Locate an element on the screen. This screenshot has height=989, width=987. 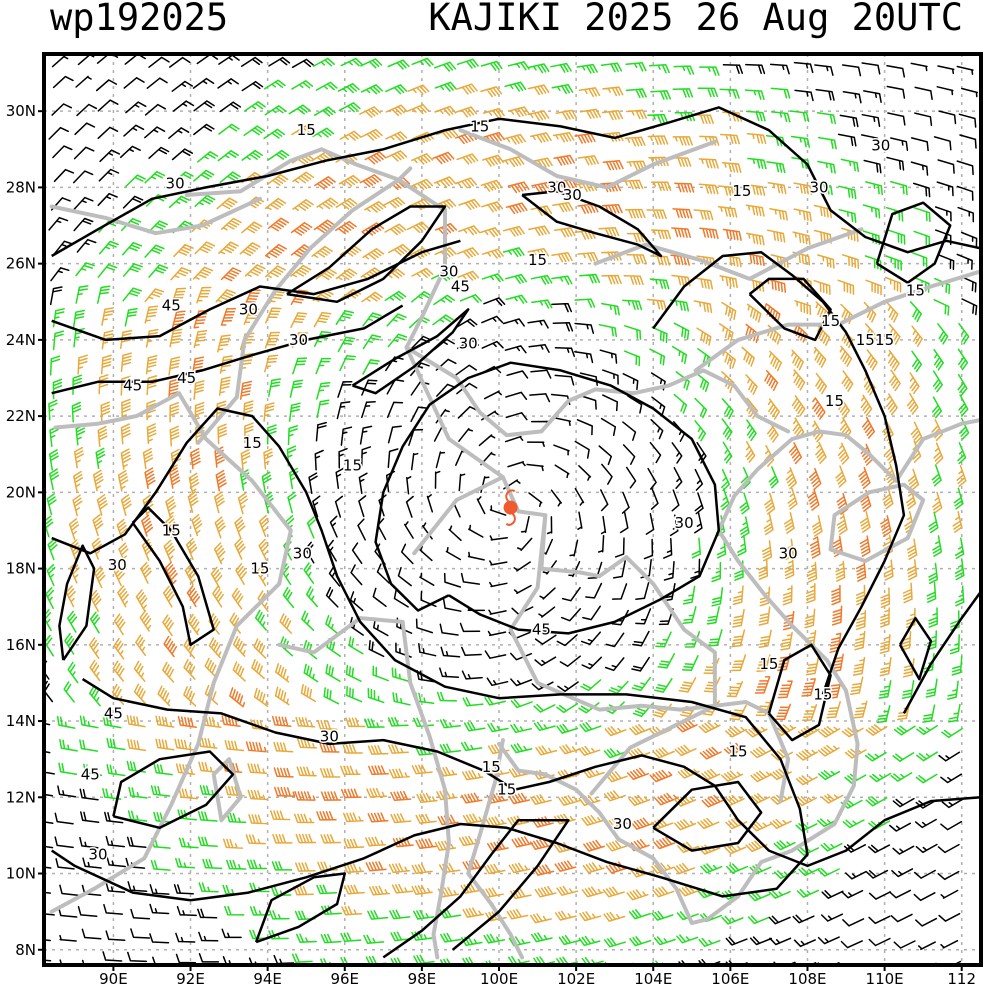
lon-tick-label: 106E is located at coordinates (730, 979).